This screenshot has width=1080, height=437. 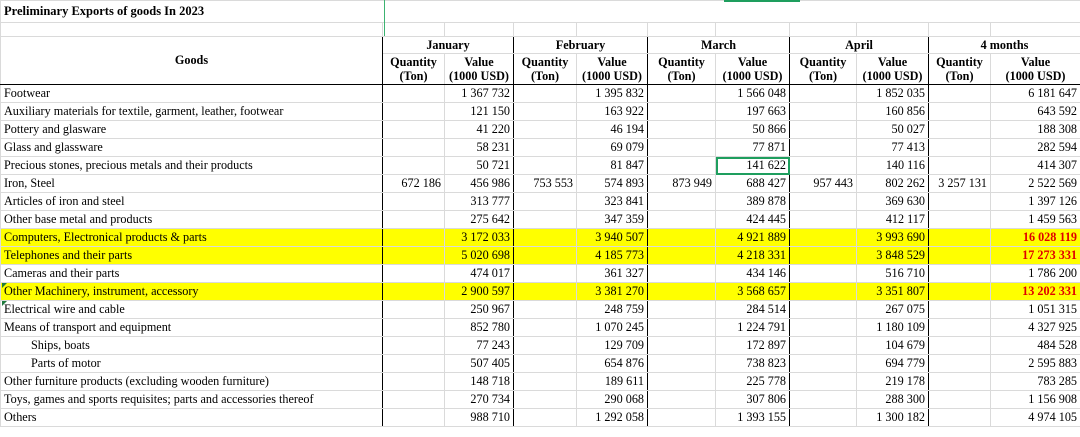 I want to click on value-header-0: Value (1000 USD), so click(x=479, y=69).